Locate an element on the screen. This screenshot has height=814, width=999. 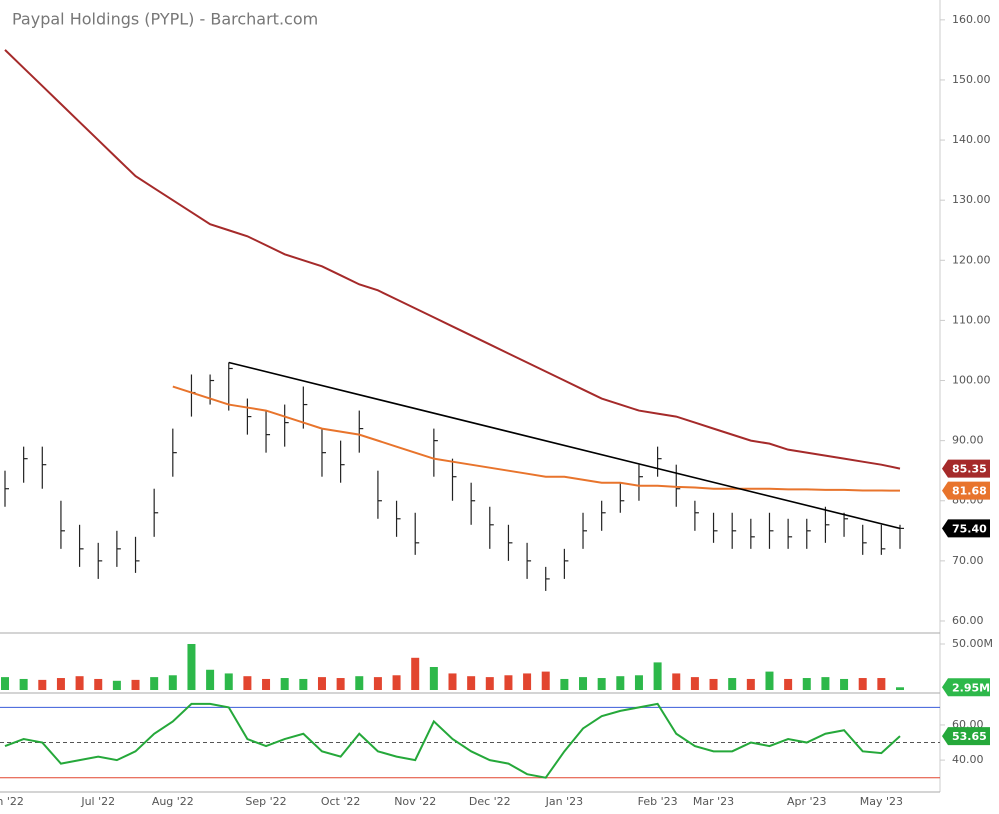
x-tick-label: Jan '23 is located at coordinates (564, 801).